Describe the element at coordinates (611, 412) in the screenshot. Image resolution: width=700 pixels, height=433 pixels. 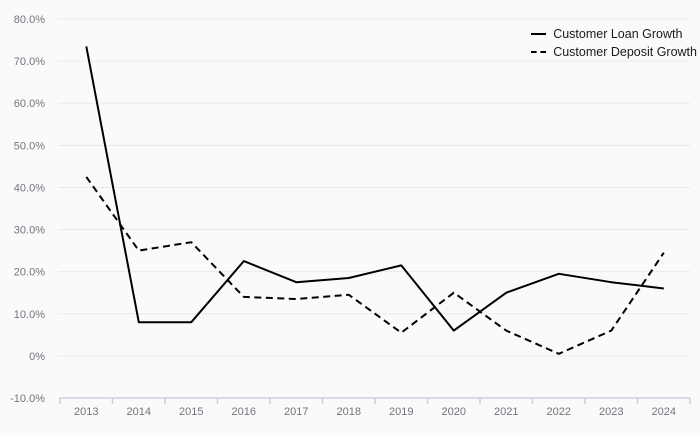
I see `x-axis-tick-label: 2023` at that location.